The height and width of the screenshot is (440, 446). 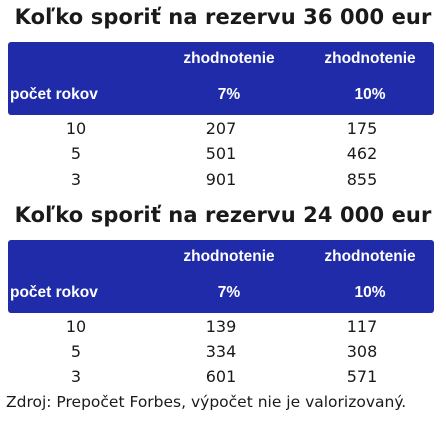 I want to click on cell-10pct: 571, so click(x=362, y=376).